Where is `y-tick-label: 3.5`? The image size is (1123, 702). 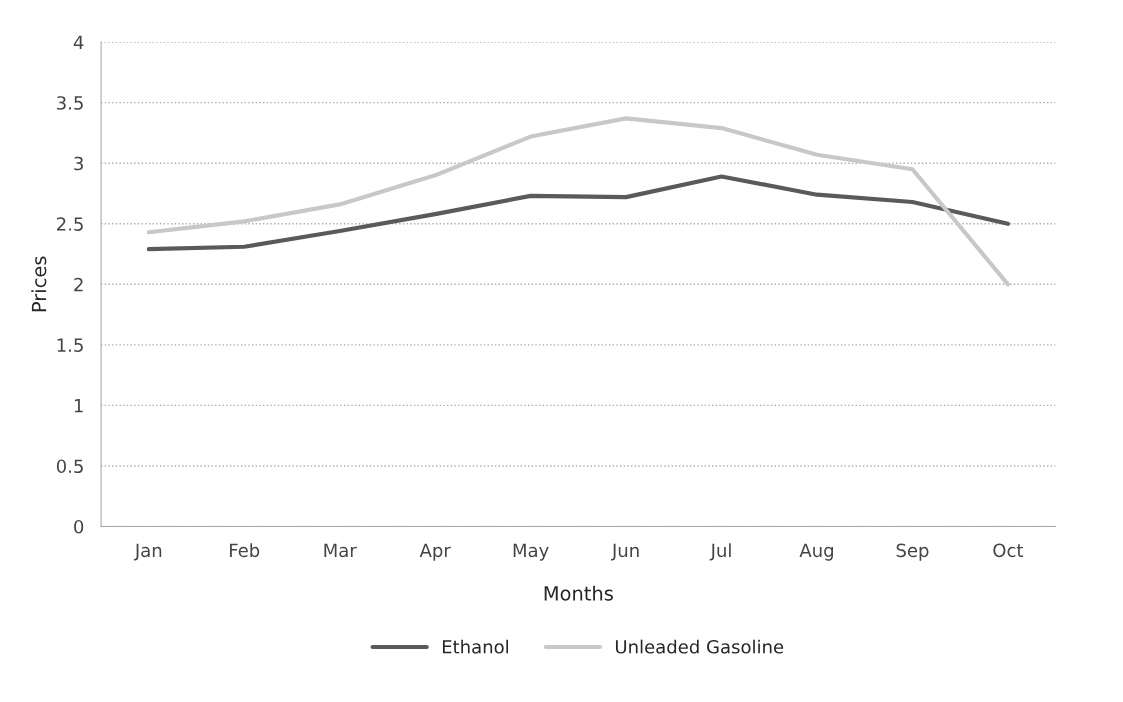 y-tick-label: 3.5 is located at coordinates (70, 103).